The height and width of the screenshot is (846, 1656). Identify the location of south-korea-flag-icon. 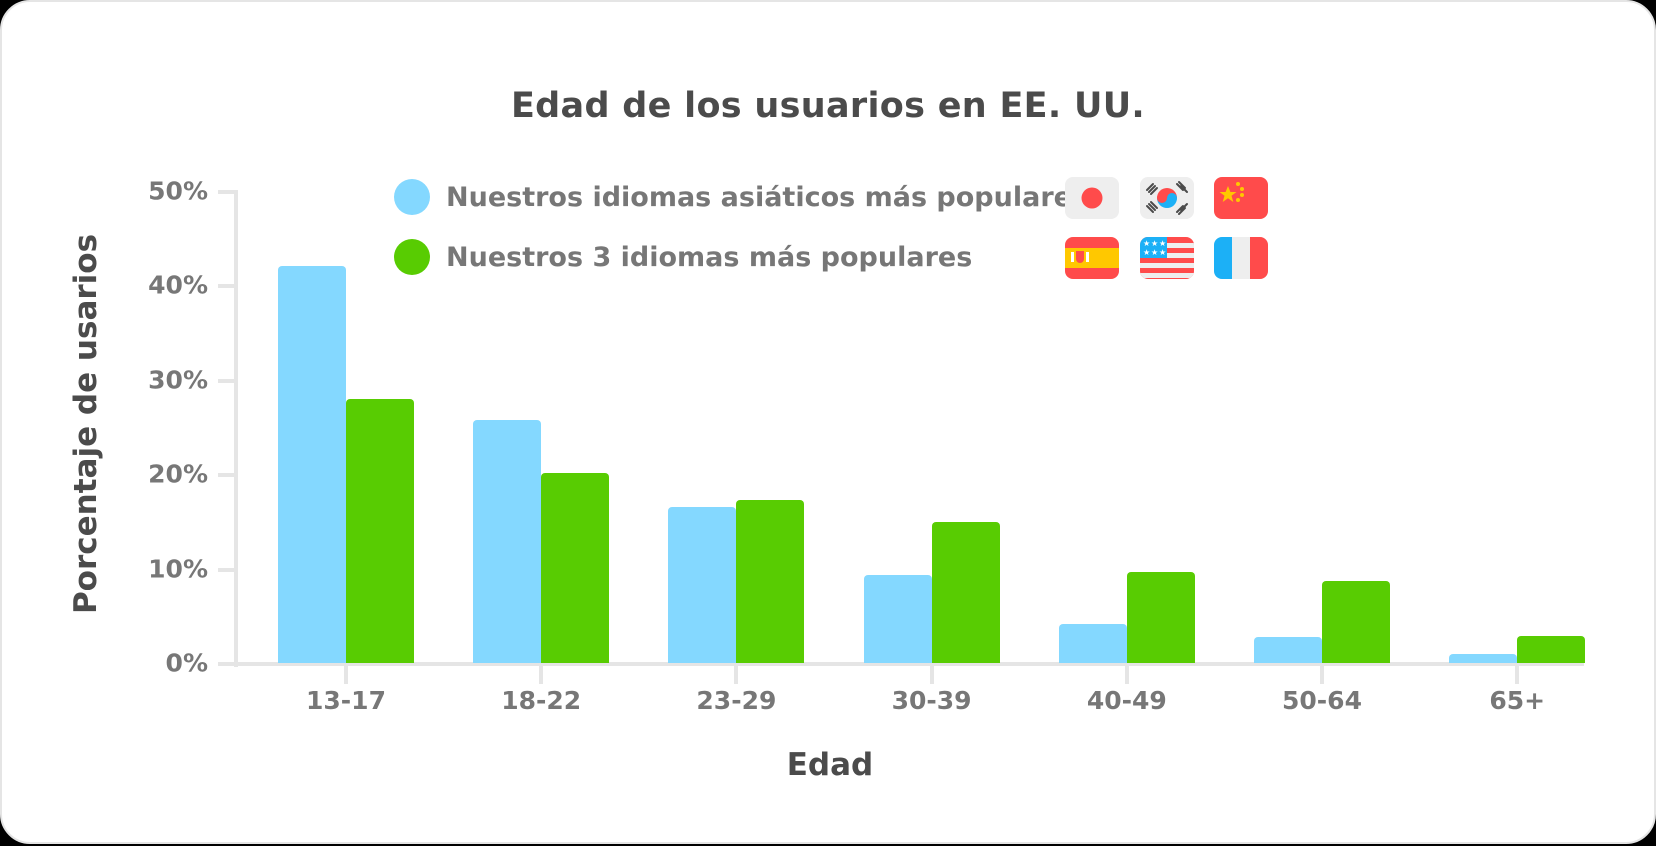
(1167, 198).